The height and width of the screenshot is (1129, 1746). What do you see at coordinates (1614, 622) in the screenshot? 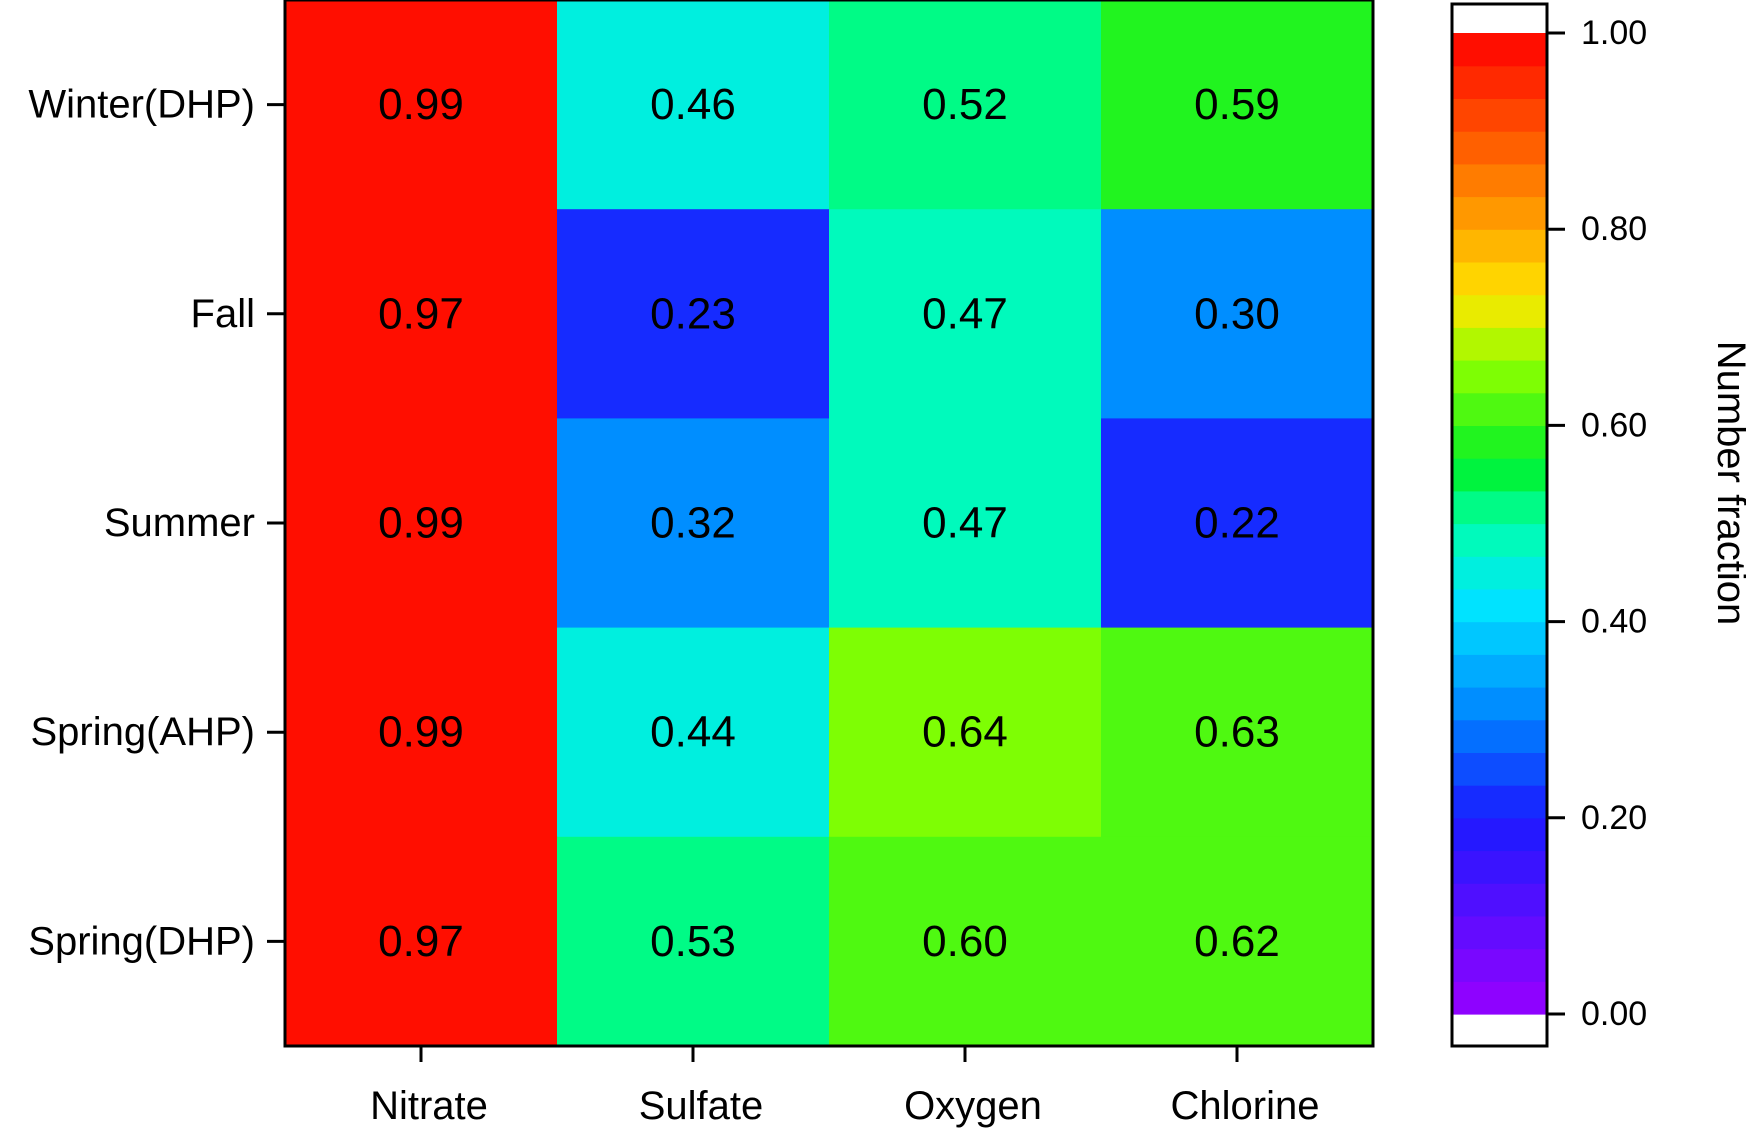
I see `colorbar-tick-label: 0.40` at bounding box center [1614, 622].